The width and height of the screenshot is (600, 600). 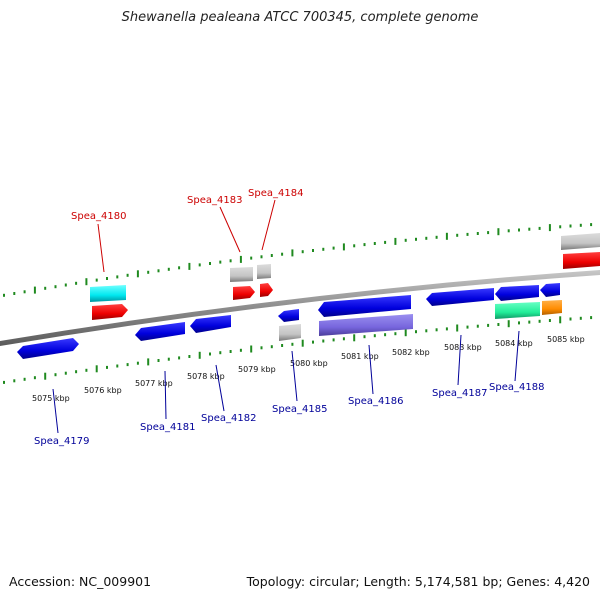 I want to click on scale-label: 5083 kbp, so click(x=463, y=347).